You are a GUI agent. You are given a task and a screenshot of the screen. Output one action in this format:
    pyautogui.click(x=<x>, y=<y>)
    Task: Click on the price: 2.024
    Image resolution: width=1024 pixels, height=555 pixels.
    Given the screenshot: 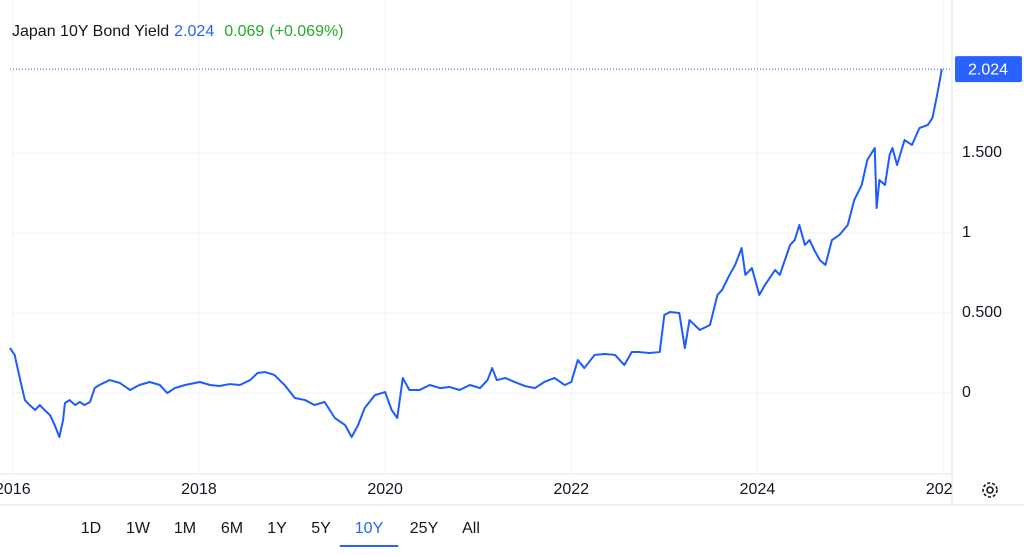 What is the action you would take?
    pyautogui.click(x=194, y=31)
    